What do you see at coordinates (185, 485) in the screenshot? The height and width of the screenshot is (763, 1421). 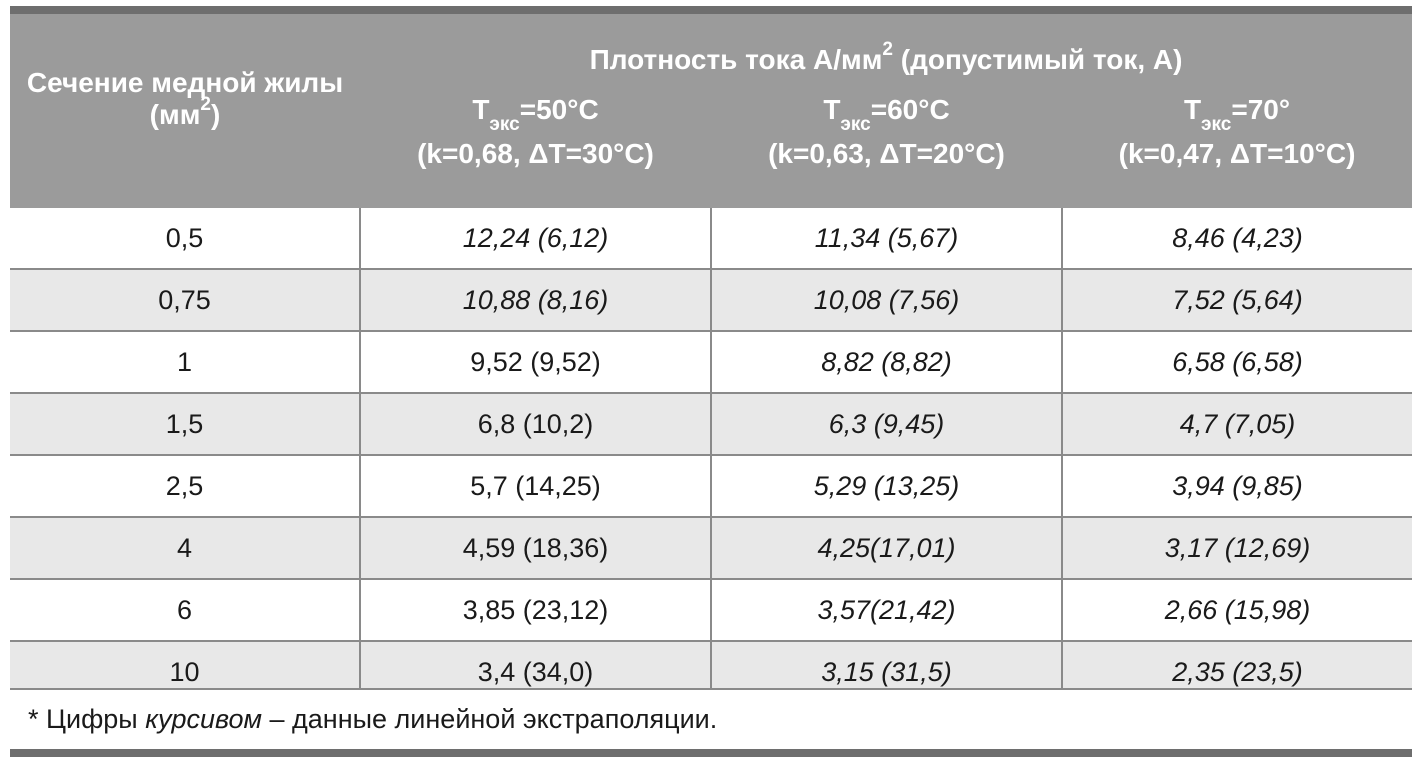 I see `section-cell: 2,5` at bounding box center [185, 485].